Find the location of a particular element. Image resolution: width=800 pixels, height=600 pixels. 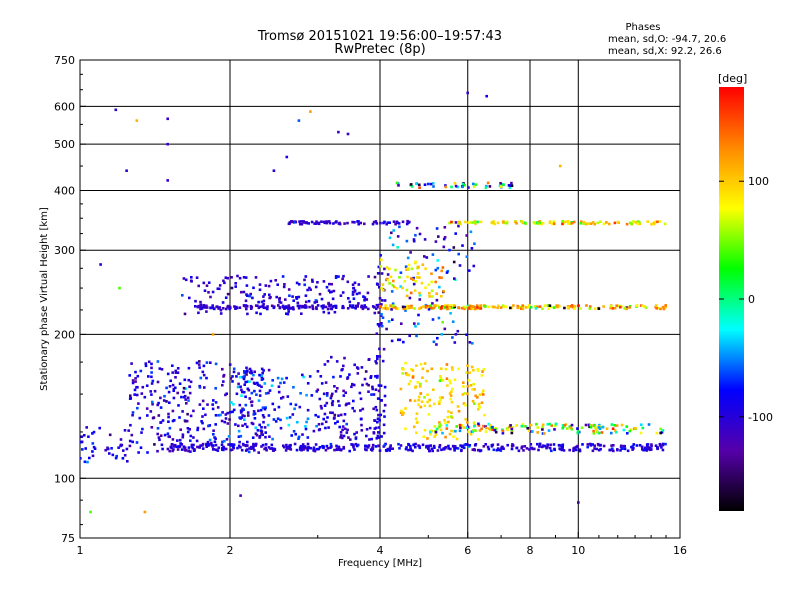

phases-mean-x: mean, sd,X: 92.2, 26.6 is located at coordinates (665, 51).